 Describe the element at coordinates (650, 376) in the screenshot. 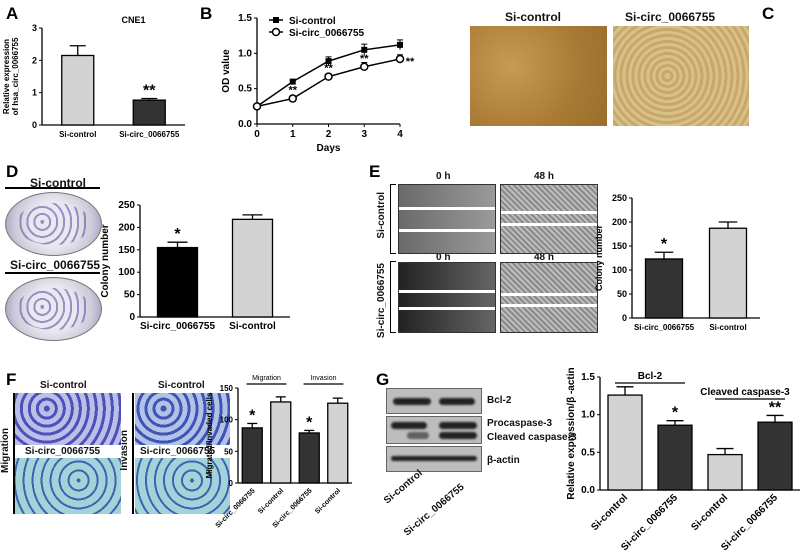

I see `group-label: Bcl-2` at that location.